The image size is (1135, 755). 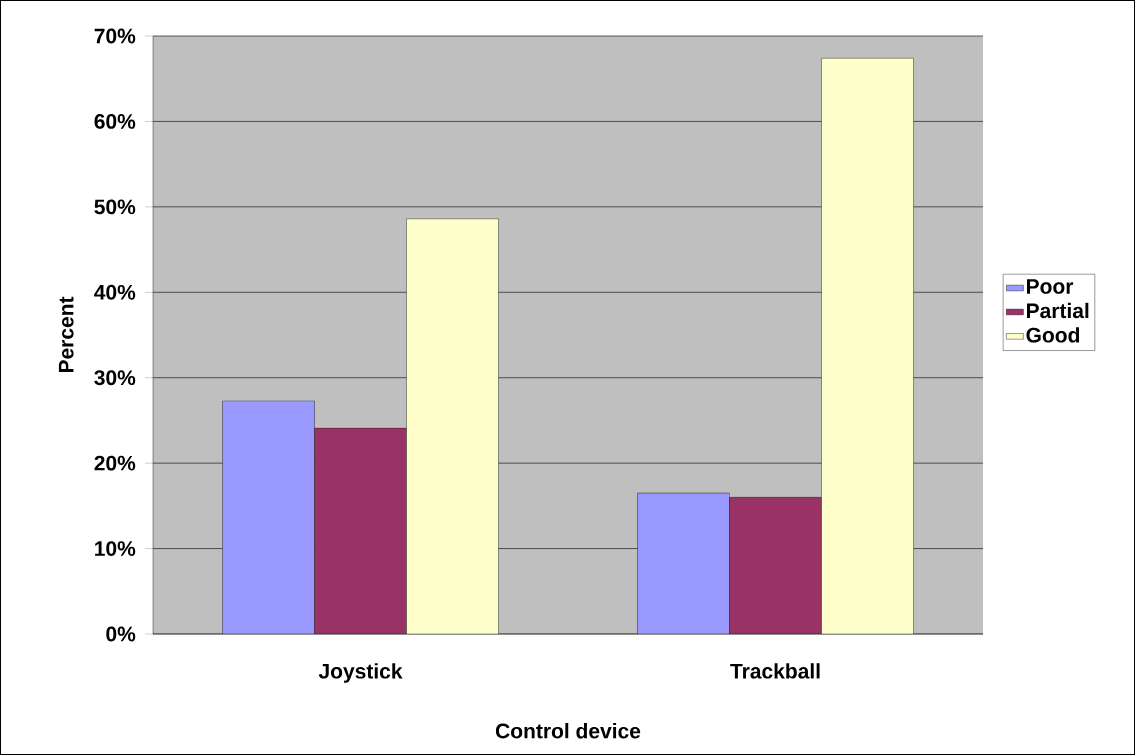 What do you see at coordinates (115, 378) in the screenshot?
I see `y-tick-label: 30%` at bounding box center [115, 378].